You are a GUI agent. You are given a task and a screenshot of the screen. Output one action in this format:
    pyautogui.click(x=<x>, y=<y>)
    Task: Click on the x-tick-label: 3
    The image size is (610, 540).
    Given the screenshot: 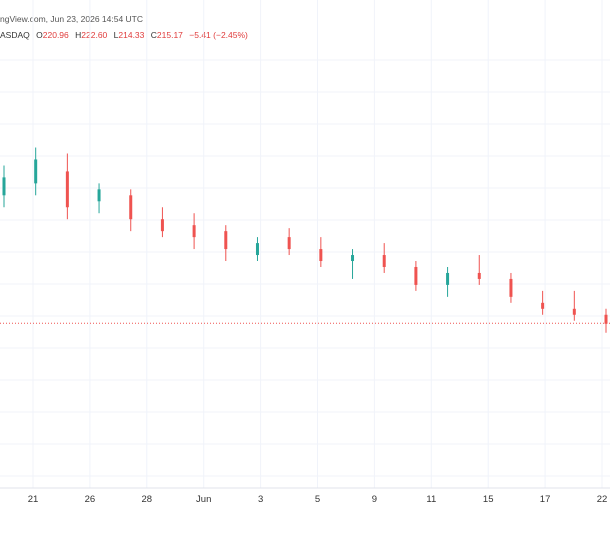 What is the action you would take?
    pyautogui.click(x=260, y=499)
    